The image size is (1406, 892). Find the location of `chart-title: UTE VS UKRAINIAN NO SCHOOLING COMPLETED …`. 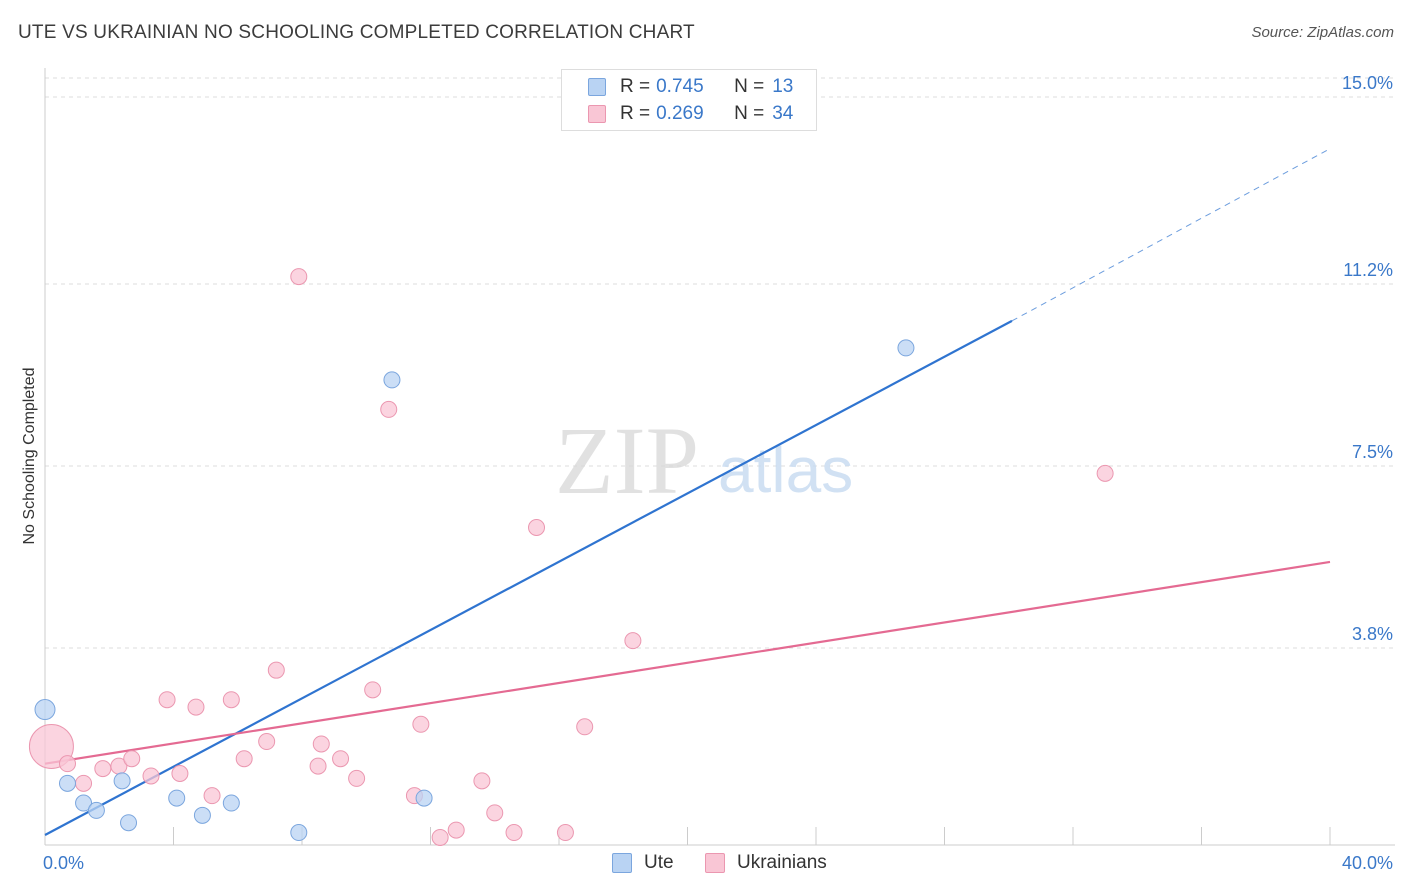

chart-title: UTE VS UKRAINIAN NO SCHOOLING COMPLETED … is located at coordinates (356, 32).